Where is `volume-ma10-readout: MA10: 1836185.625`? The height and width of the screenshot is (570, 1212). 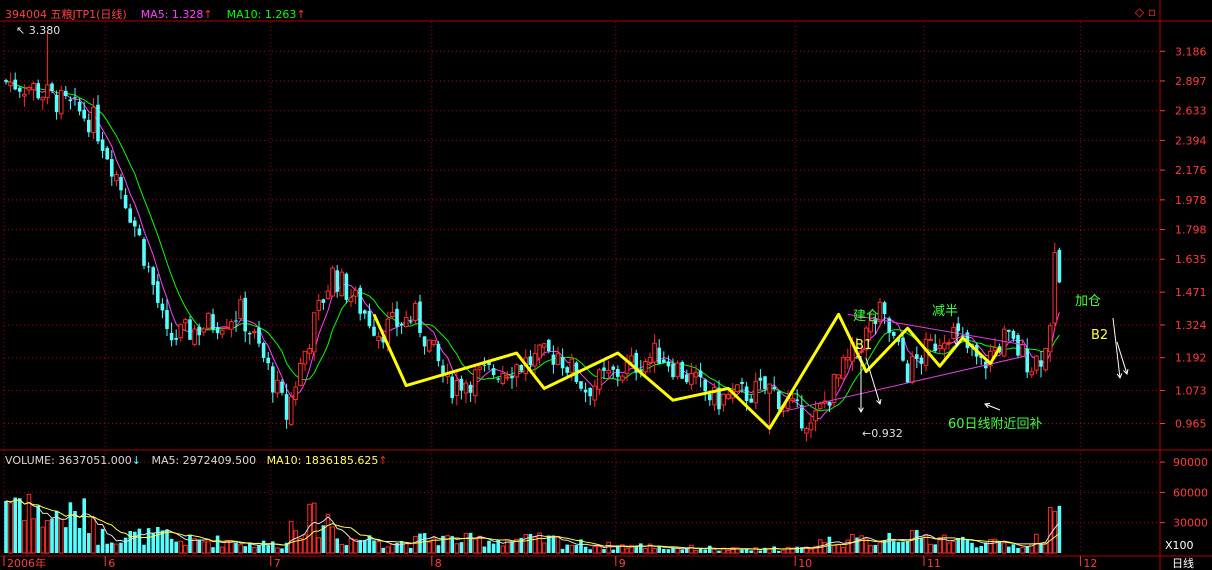
volume-ma10-readout: MA10: 1836185.625 is located at coordinates (322, 460).